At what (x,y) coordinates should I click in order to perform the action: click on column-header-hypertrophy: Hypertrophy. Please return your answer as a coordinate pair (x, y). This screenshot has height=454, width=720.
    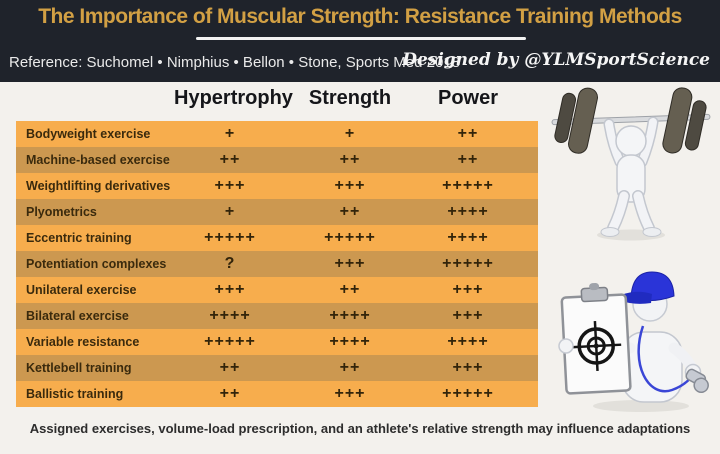
    Looking at the image, I should click on (233, 98).